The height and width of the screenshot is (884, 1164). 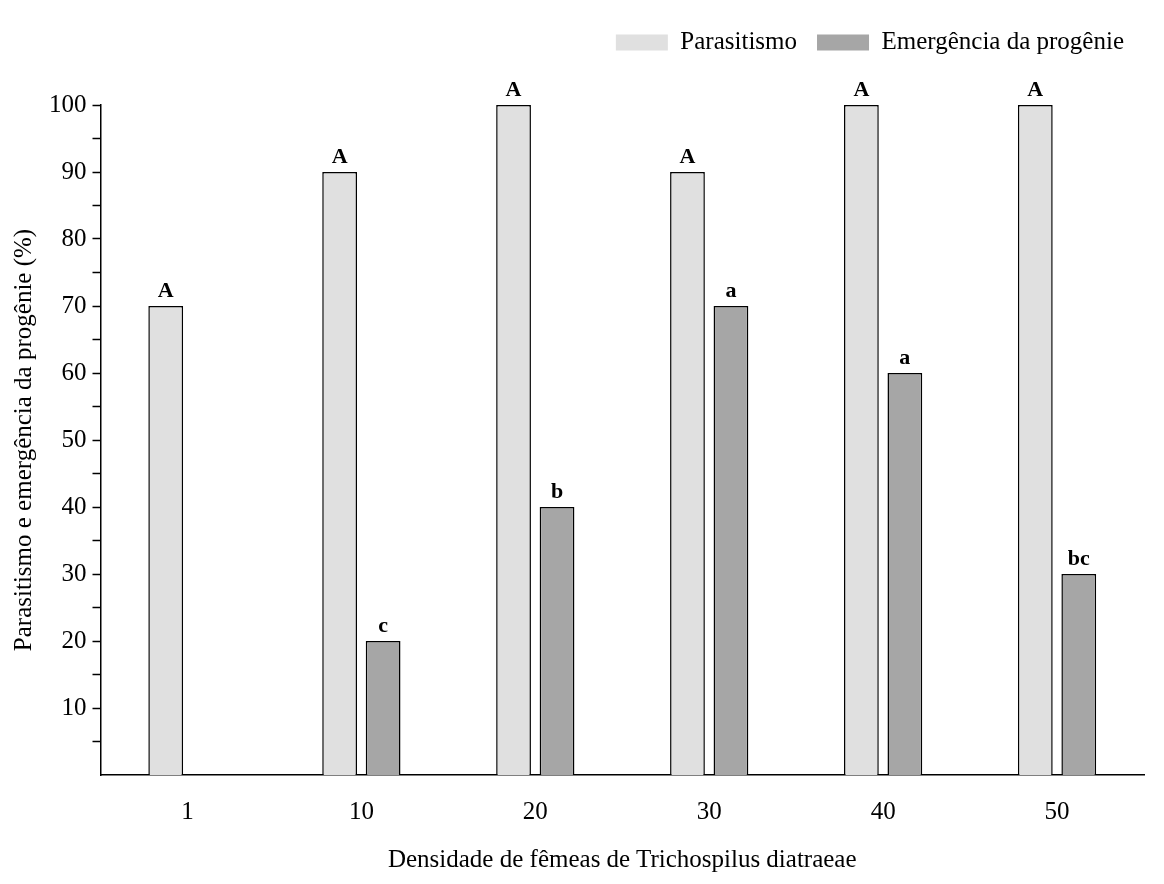 What do you see at coordinates (74, 706) in the screenshot?
I see `y-tick-label: 10` at bounding box center [74, 706].